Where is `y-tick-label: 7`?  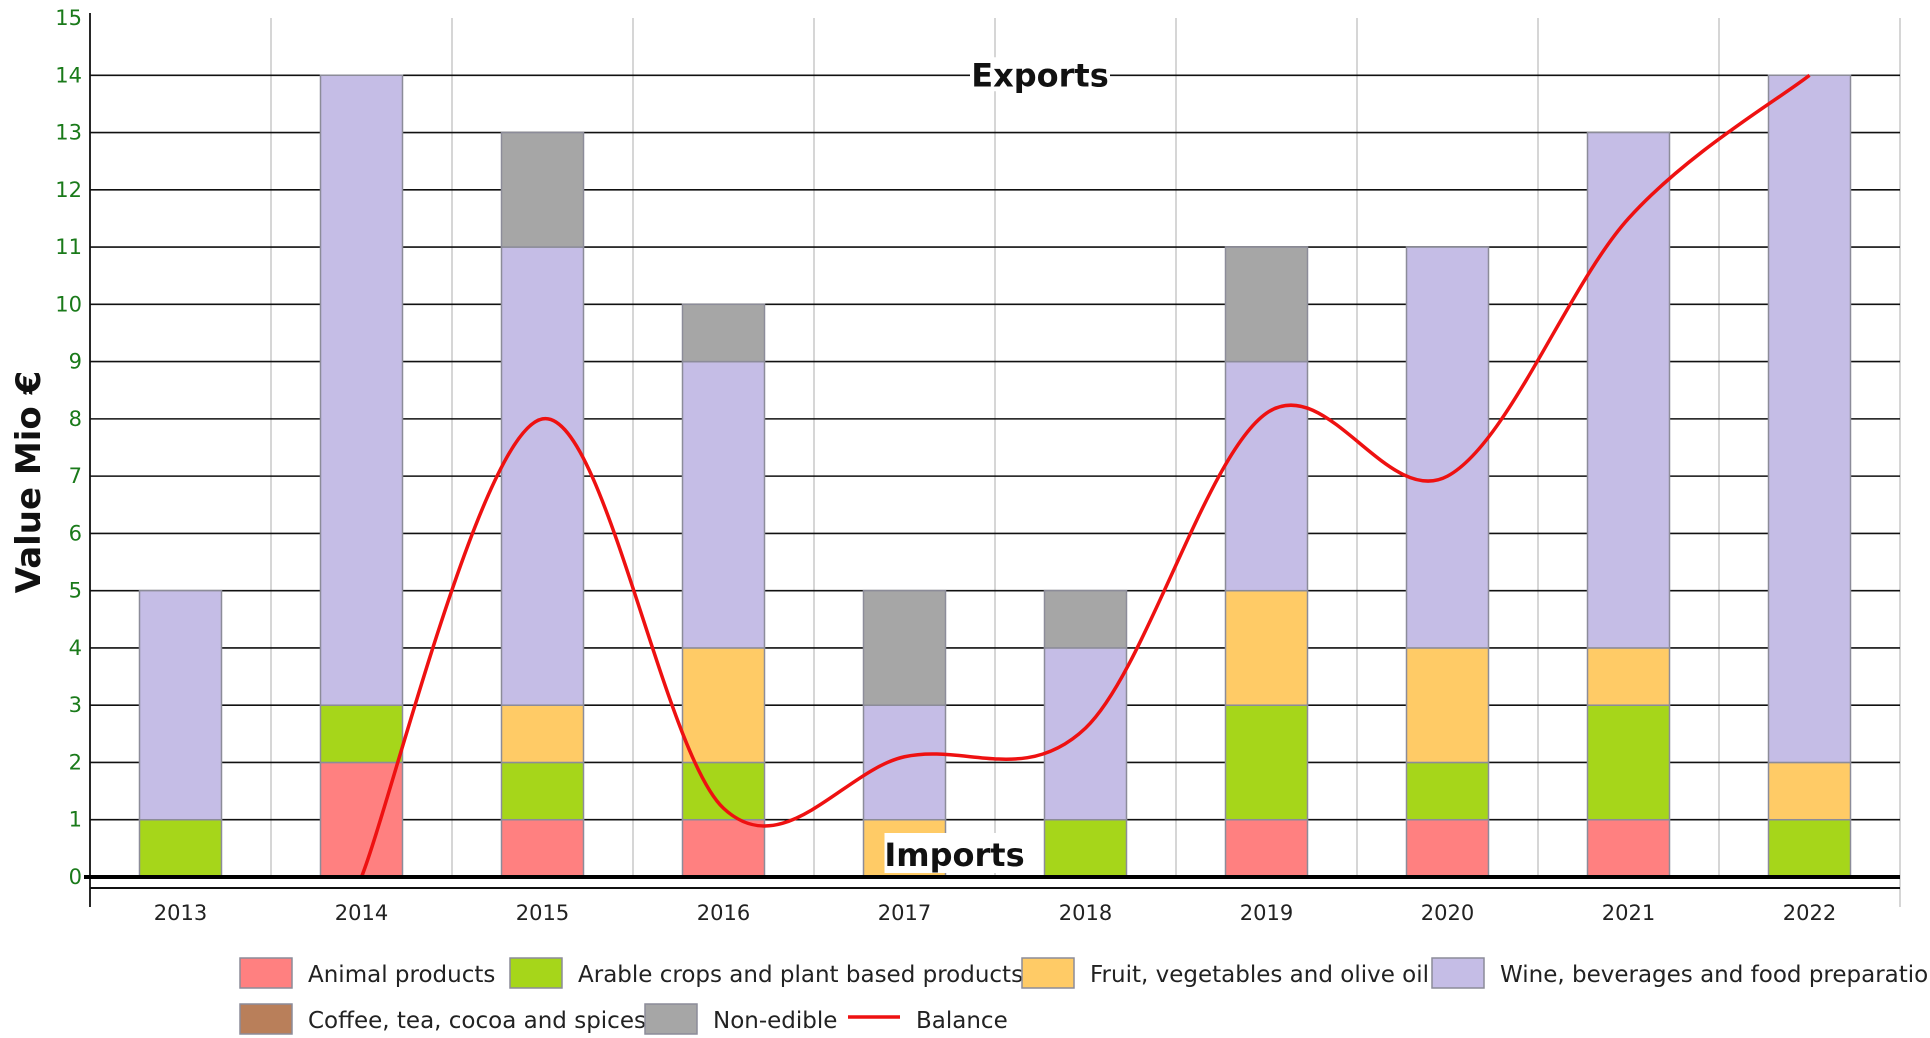
y-tick-label: 7 is located at coordinates (75, 476).